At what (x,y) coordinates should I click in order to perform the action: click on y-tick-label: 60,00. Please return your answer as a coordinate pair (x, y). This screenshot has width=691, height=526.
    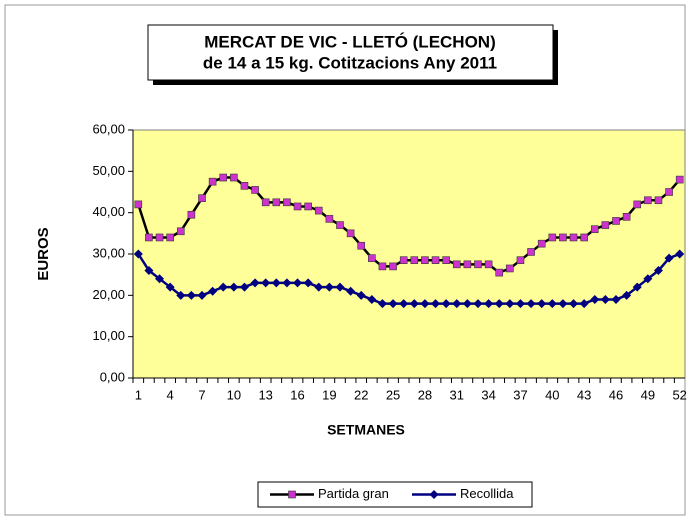
    Looking at the image, I should click on (108, 128).